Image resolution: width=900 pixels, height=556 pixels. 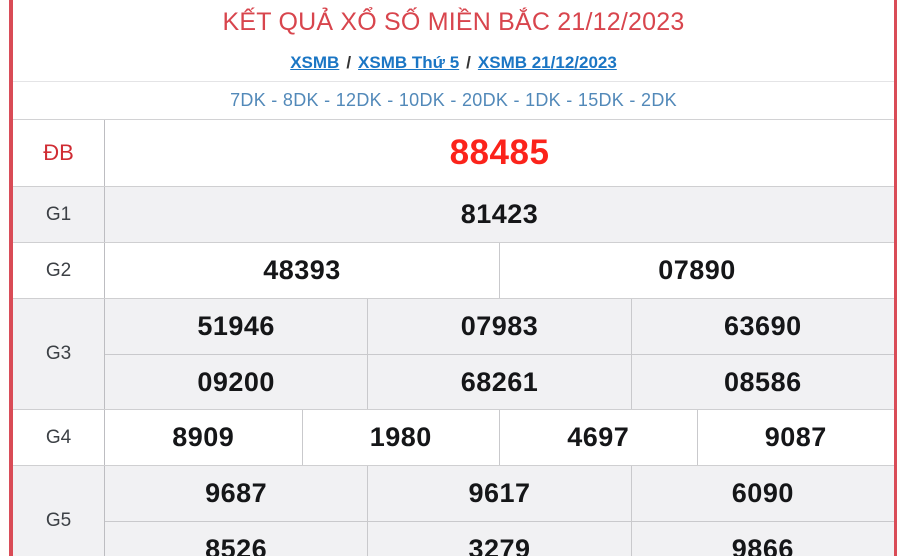 I want to click on prize-number: 9087, so click(x=795, y=437).